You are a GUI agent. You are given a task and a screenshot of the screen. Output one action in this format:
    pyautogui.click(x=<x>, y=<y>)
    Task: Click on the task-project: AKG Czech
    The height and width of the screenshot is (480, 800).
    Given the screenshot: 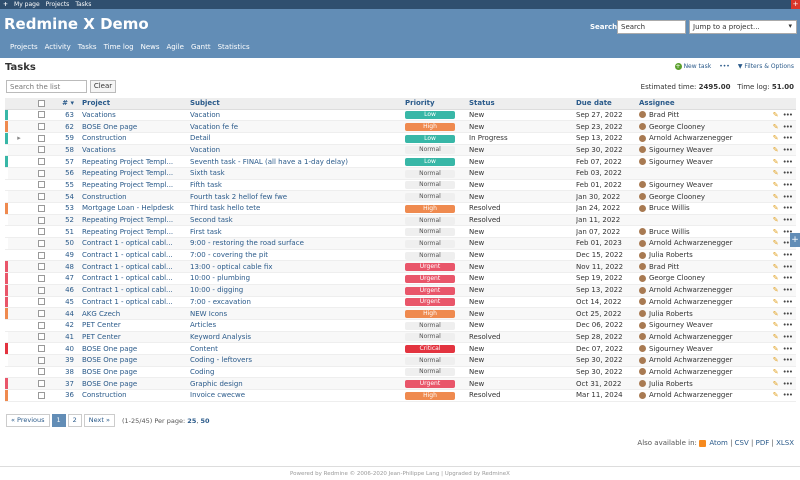 What is the action you would take?
    pyautogui.click(x=136, y=313)
    